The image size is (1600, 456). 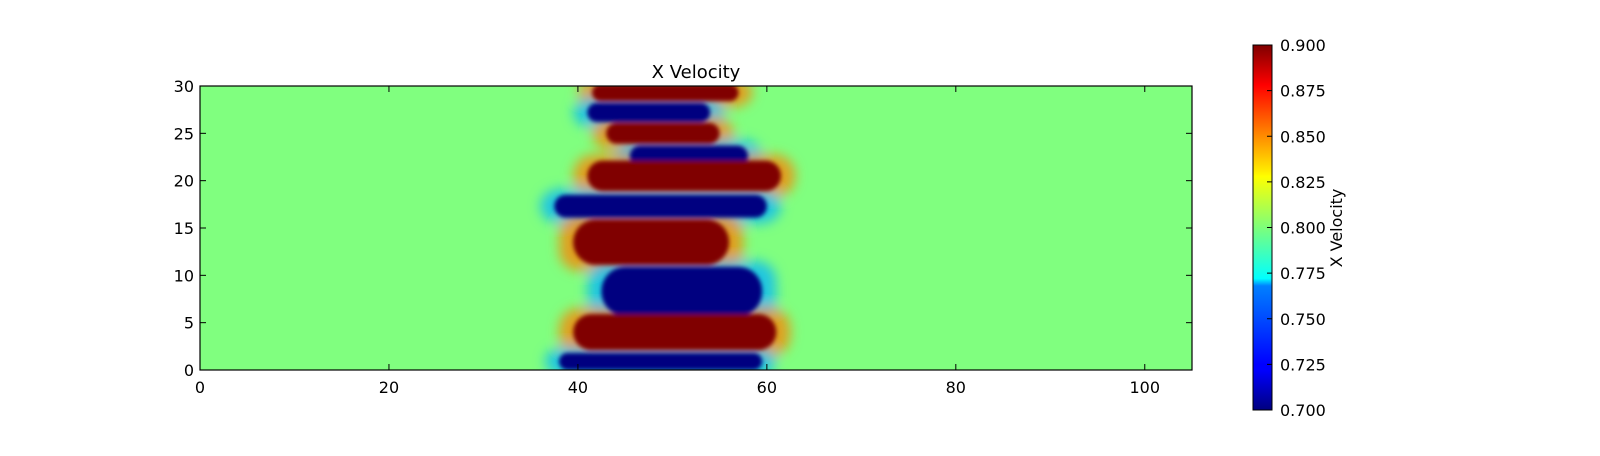 I want to click on y-tick-label-6: 30, so click(x=184, y=86).